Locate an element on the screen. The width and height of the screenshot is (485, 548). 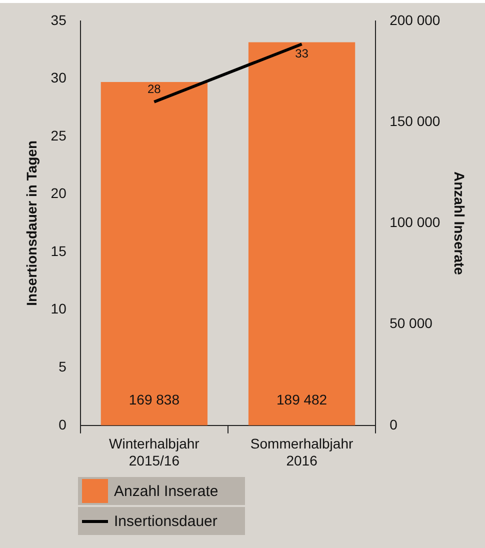
x-tick-label: Winterhalbjahr 2015/16 is located at coordinates (154, 452).